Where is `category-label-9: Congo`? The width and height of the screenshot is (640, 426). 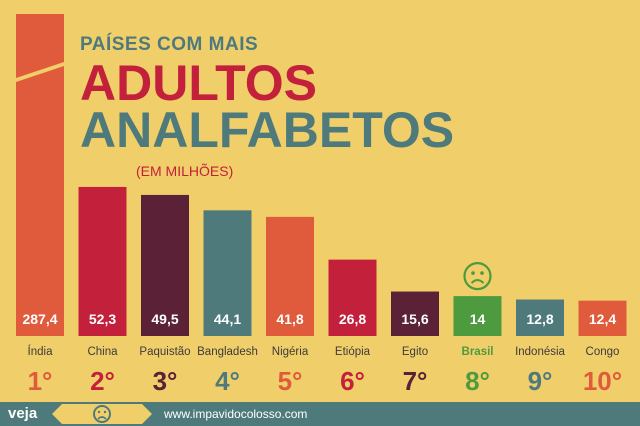
category-label-9: Congo is located at coordinates (603, 352).